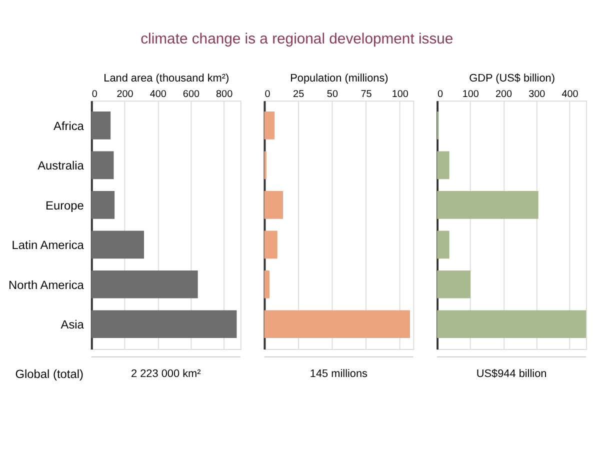 The image size is (593, 459). I want to click on y-tick-label: Africa, so click(68, 125).